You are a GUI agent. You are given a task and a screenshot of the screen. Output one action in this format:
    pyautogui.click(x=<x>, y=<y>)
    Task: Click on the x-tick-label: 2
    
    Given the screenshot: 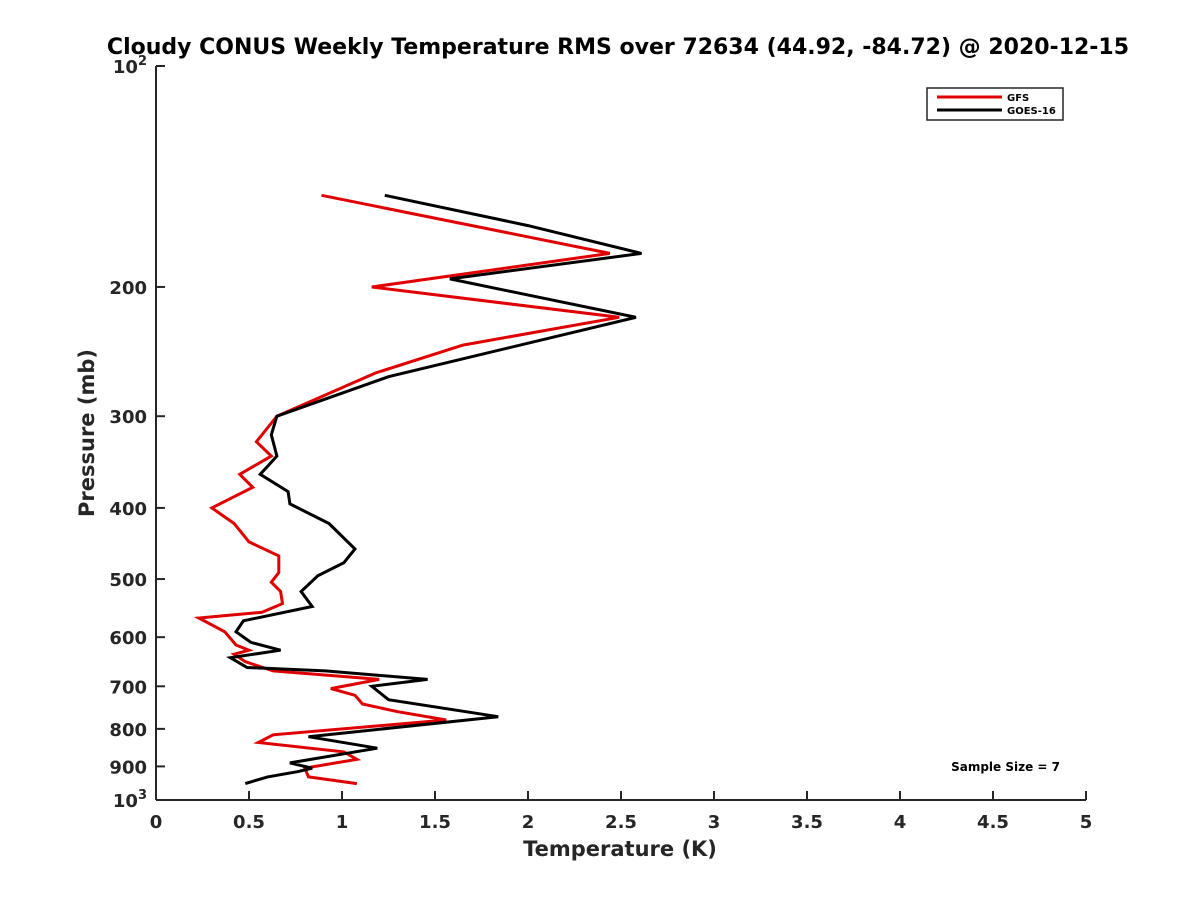 What is the action you would take?
    pyautogui.click(x=528, y=822)
    